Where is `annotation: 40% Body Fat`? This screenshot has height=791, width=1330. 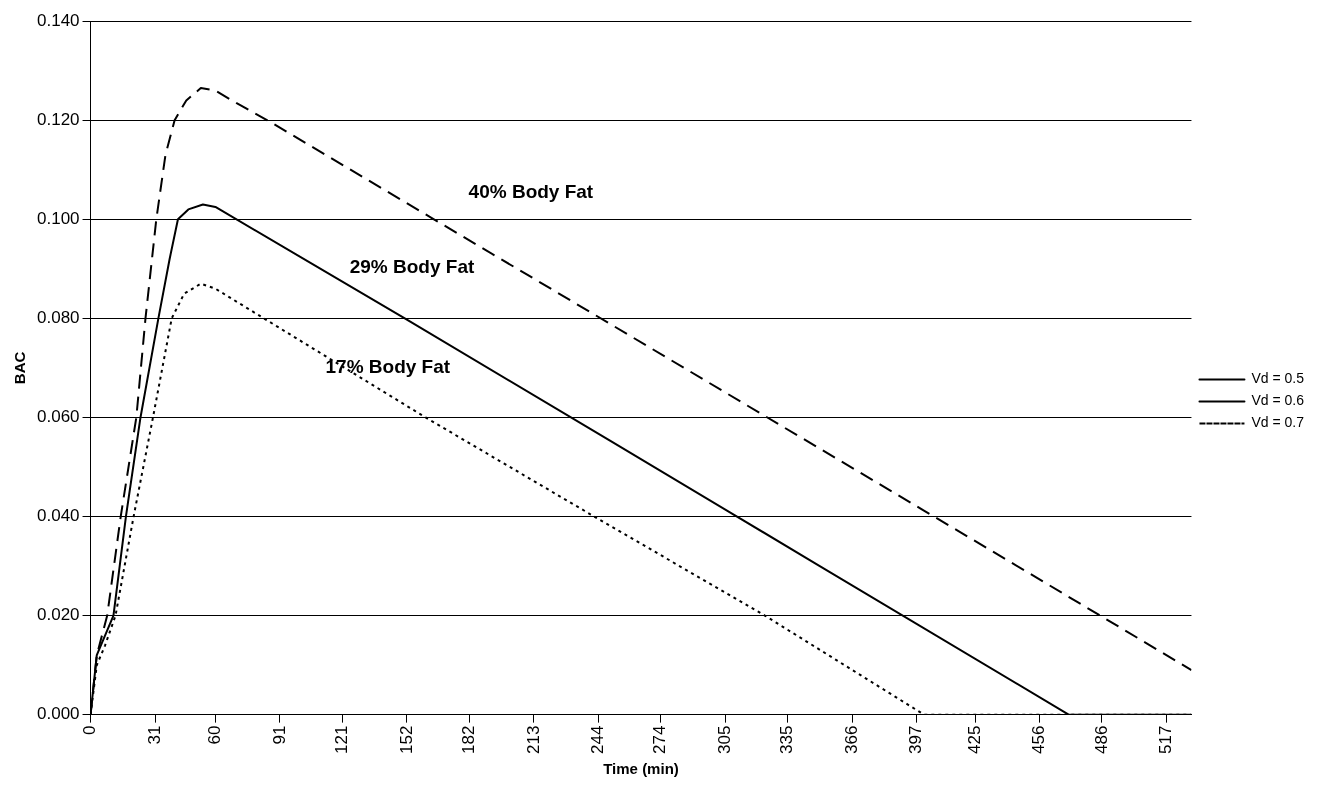
annotation: 40% Body Fat is located at coordinates (531, 191).